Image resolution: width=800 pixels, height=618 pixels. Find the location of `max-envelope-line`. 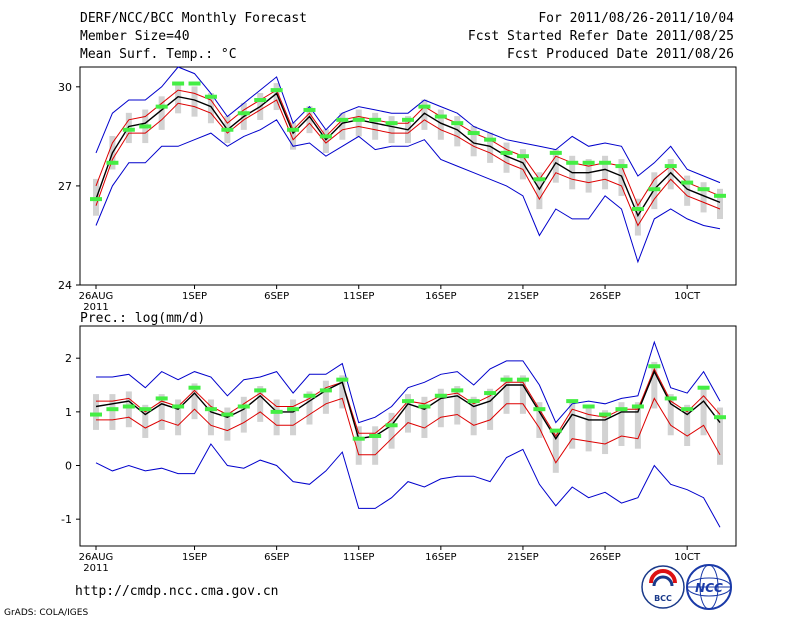

max-envelope-line is located at coordinates (408, 125).